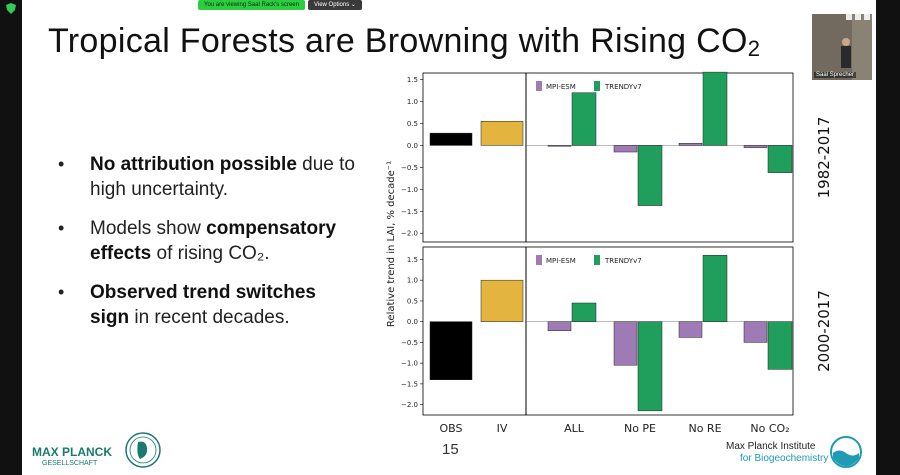 This screenshot has height=475, width=900. I want to click on period-label: 2000-2017, so click(824, 331).